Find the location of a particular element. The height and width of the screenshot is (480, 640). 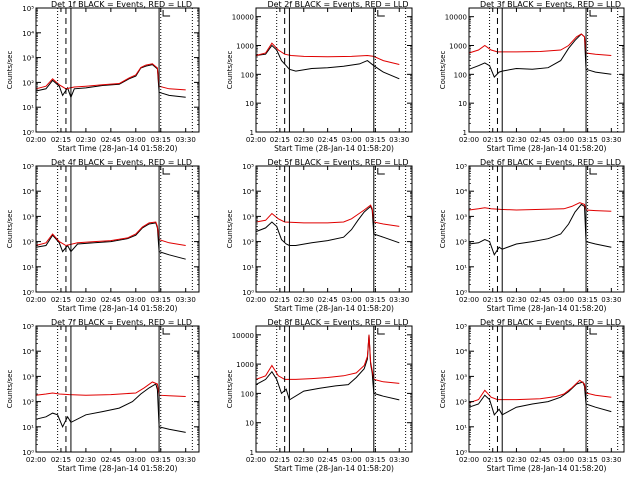

chart-title: Det 3f BLACK = Events, RED = LLD is located at coordinates (550, 4).